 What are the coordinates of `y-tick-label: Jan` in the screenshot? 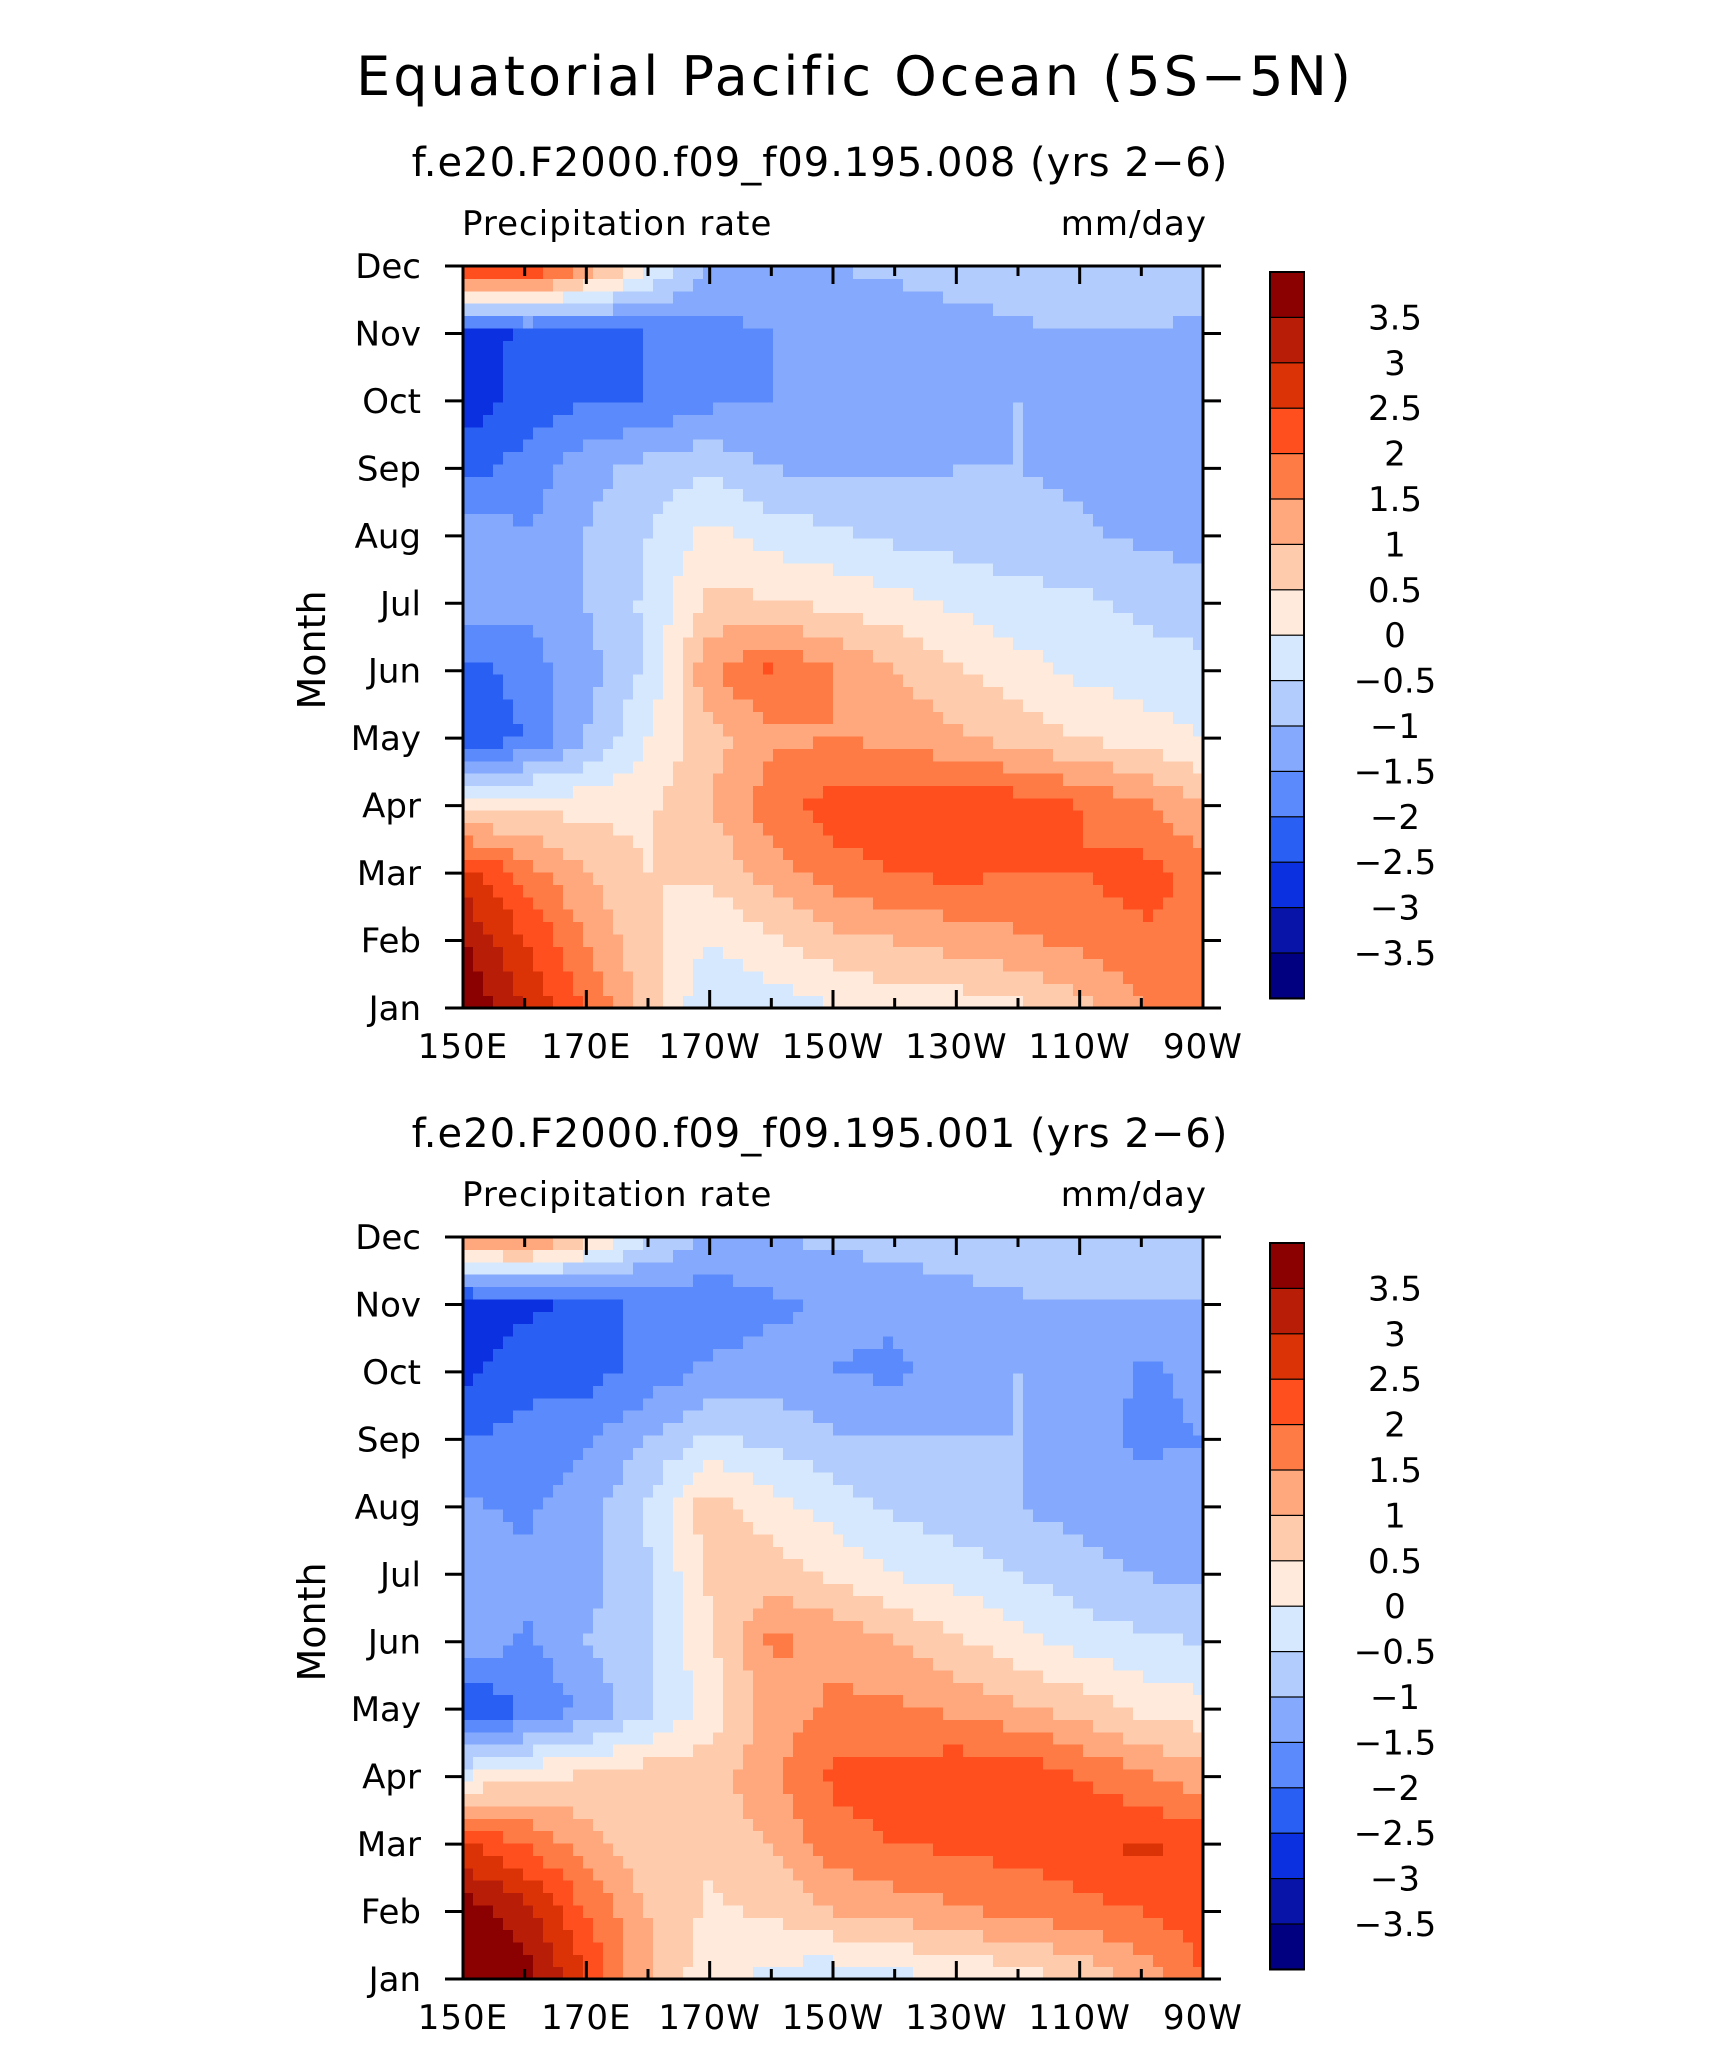 It's located at (394, 1009).